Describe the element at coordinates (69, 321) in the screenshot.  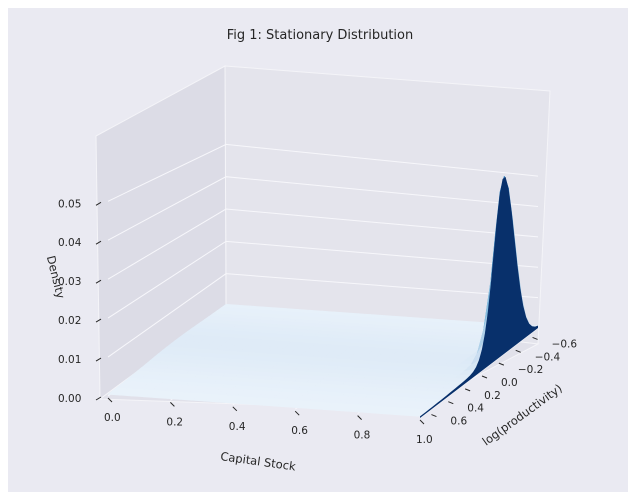
I see `z-tick-label: 0.02` at that location.